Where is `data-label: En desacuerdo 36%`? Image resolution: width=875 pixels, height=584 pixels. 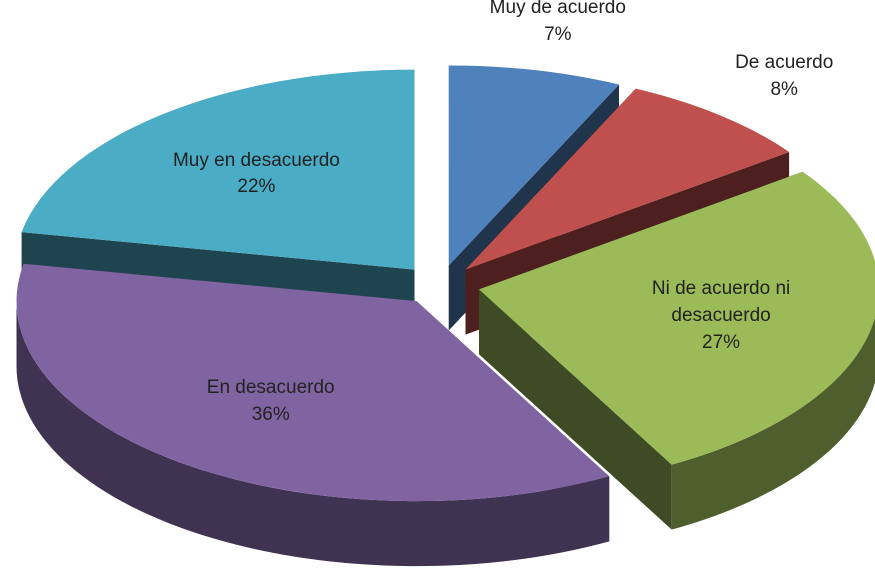
data-label: En desacuerdo 36% is located at coordinates (271, 401).